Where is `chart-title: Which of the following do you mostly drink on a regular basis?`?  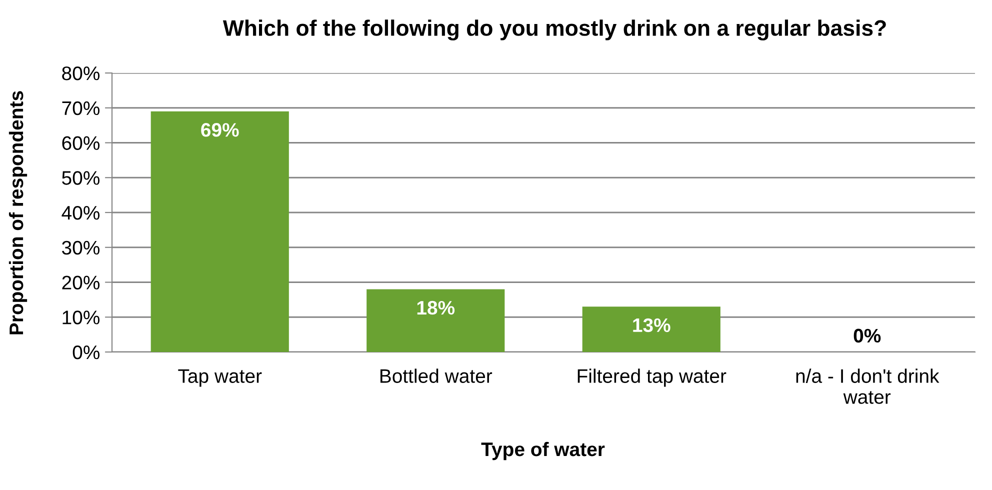
chart-title: Which of the following do you mostly drink on a regular basis? is located at coordinates (554, 30).